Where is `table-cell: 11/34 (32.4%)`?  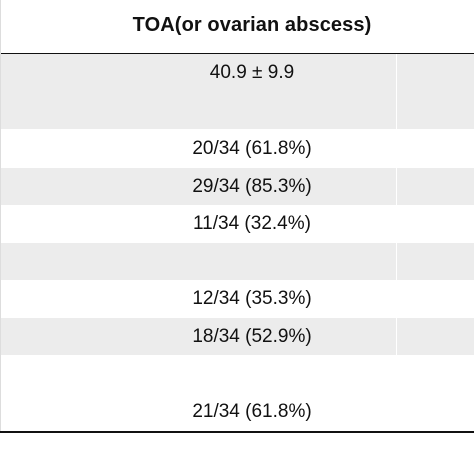
table-cell: 11/34 (32.4%) is located at coordinates (252, 223).